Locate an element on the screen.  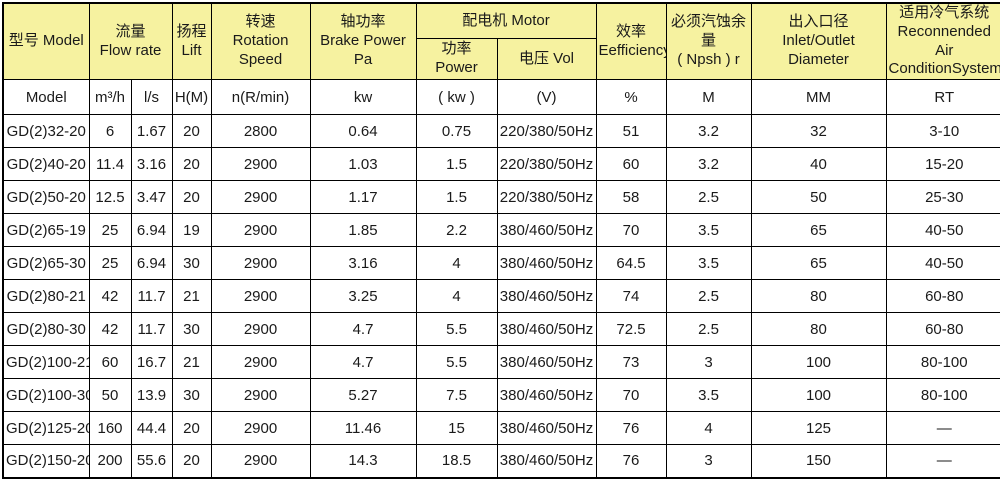
col-header-rotation-speed: 转速 Rotation Speed is located at coordinates (260, 41).